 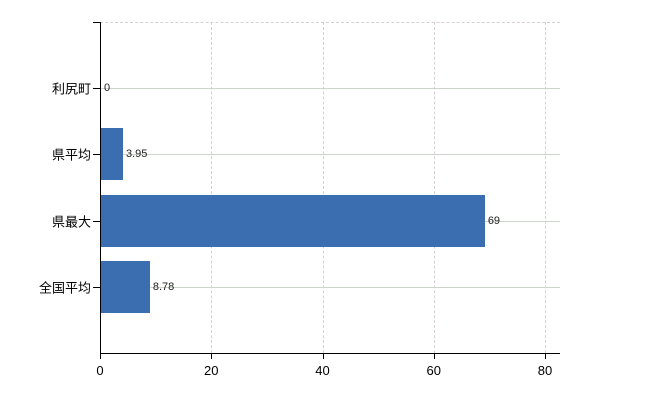 I want to click on category-label: 県最大, so click(x=71, y=222).